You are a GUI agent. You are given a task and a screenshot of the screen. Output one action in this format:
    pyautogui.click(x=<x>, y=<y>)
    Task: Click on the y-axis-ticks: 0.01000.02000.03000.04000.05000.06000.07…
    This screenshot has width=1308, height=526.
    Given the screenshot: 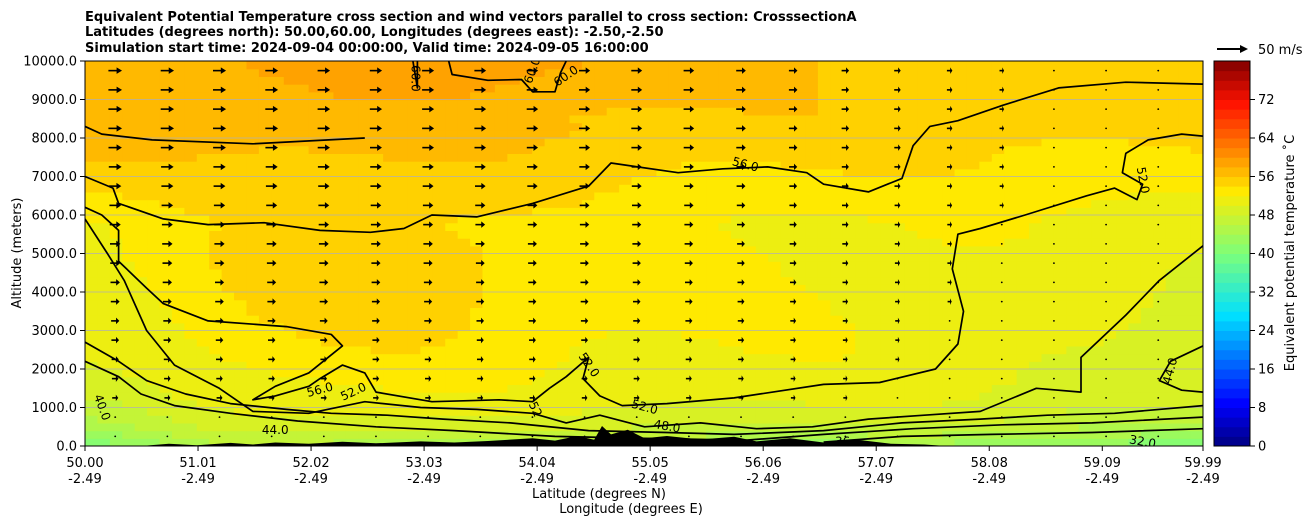 What is the action you would take?
    pyautogui.click(x=54, y=255)
    